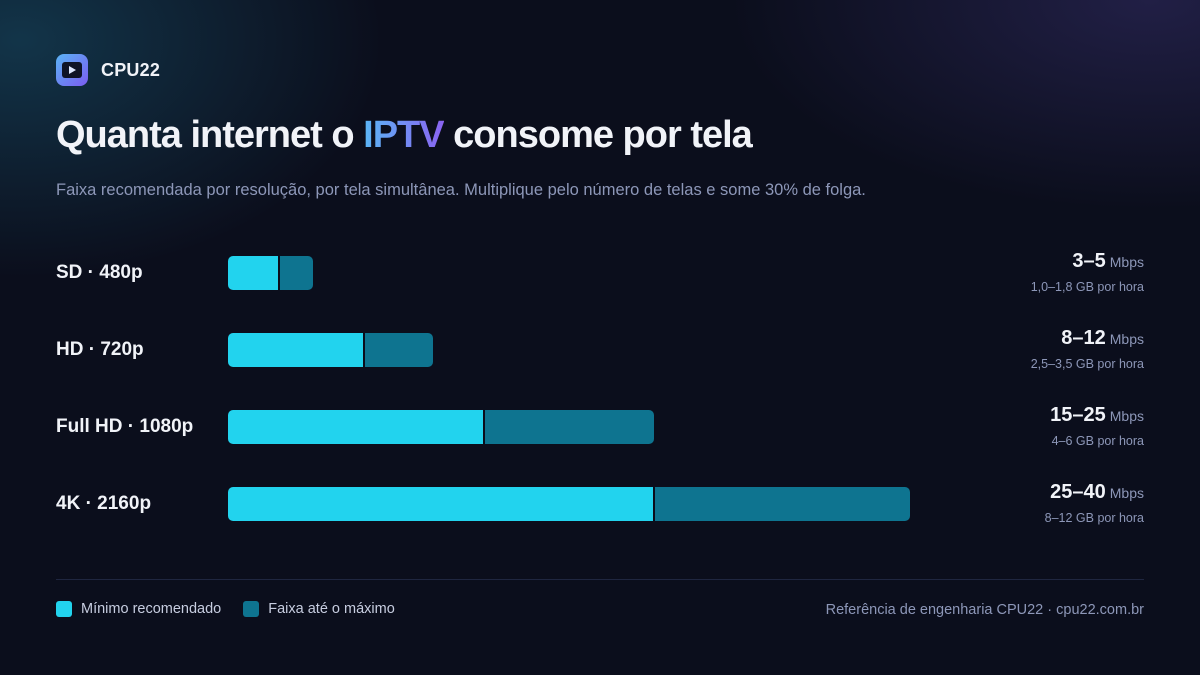 Image resolution: width=1200 pixels, height=675 pixels. What do you see at coordinates (600, 275) in the screenshot?
I see `chart-row: SD · 480p 3–5 Mbps 1,0–1,8 GB por hora` at bounding box center [600, 275].